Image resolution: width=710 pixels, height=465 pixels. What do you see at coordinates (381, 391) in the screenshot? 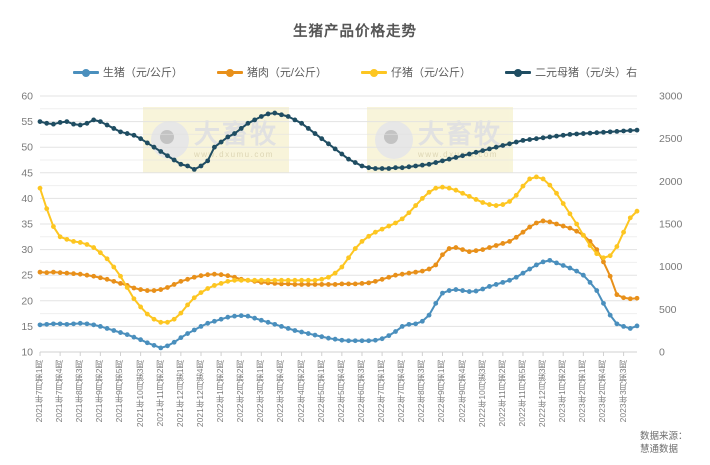
I see `x-axis-tick-label: 2022年7月第1周` at bounding box center [381, 391].